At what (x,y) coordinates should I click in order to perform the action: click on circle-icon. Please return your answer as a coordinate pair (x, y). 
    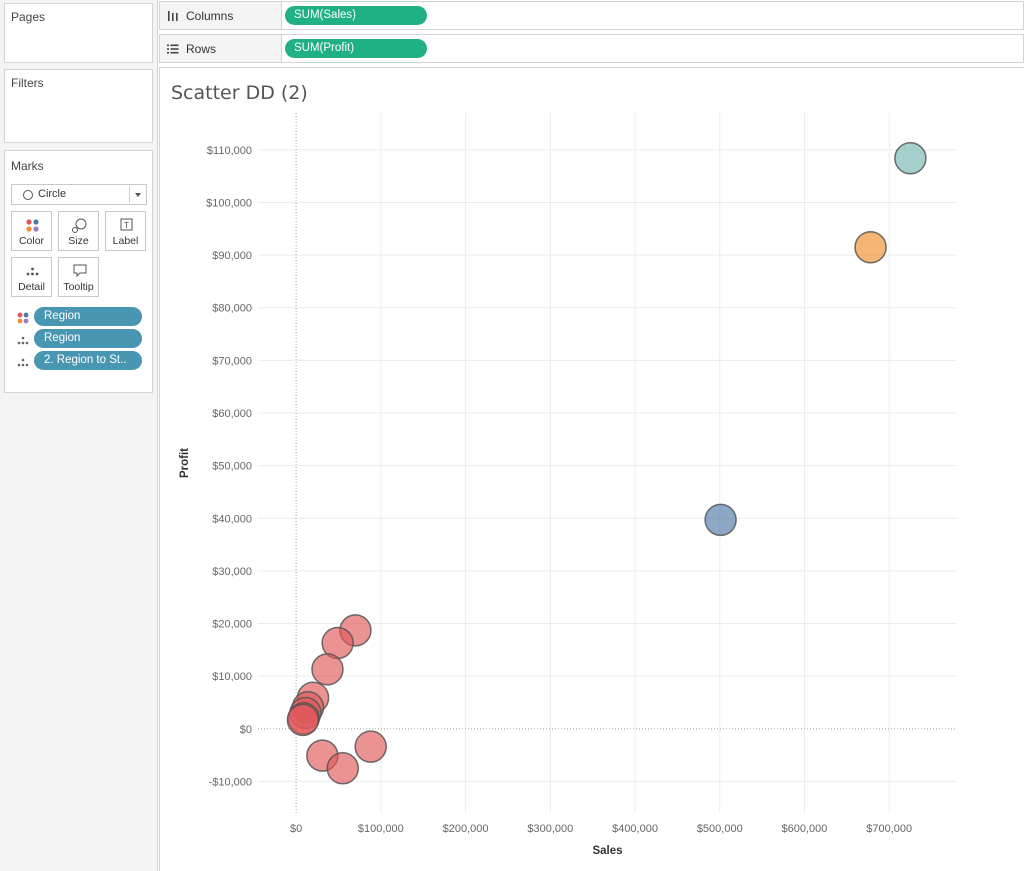
    Looking at the image, I should click on (28, 195).